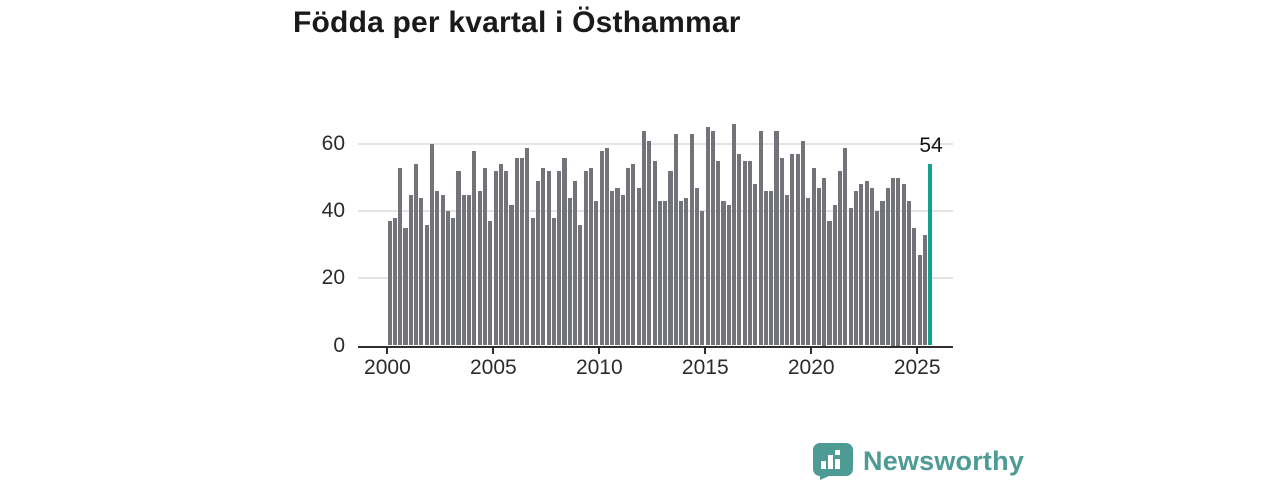  Describe the element at coordinates (705, 367) in the screenshot. I see `x-axis-label: 2015` at that location.